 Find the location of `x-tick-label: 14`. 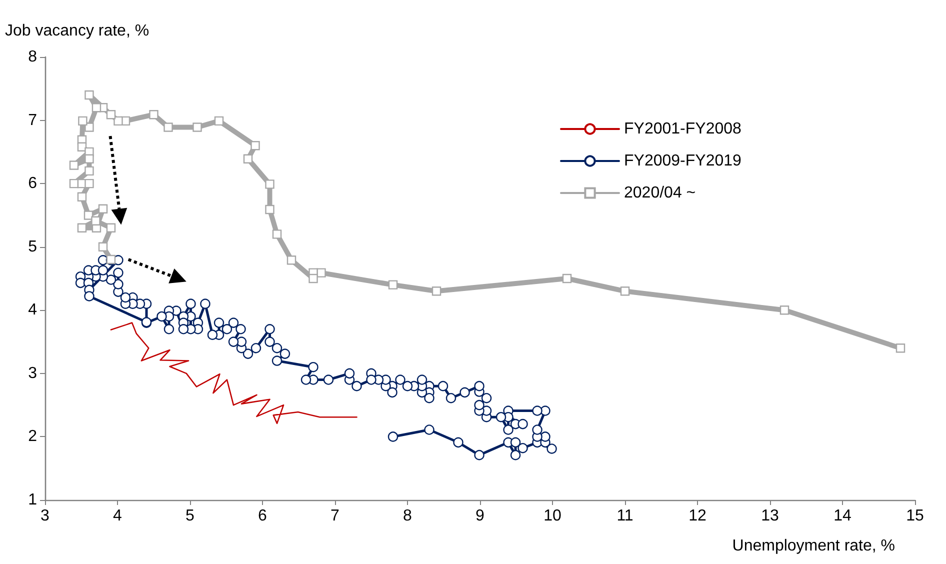

x-tick-label: 14 is located at coordinates (843, 516).